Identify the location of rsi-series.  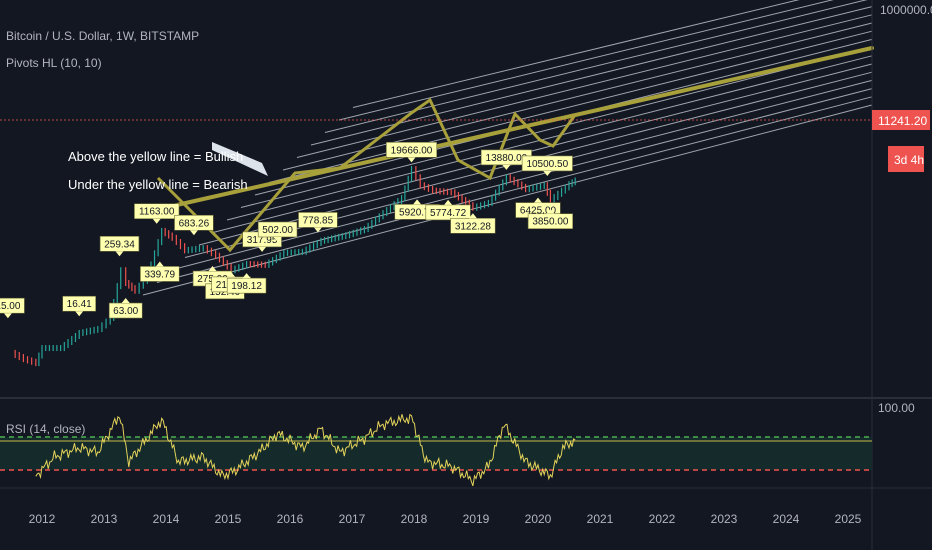
(305, 450).